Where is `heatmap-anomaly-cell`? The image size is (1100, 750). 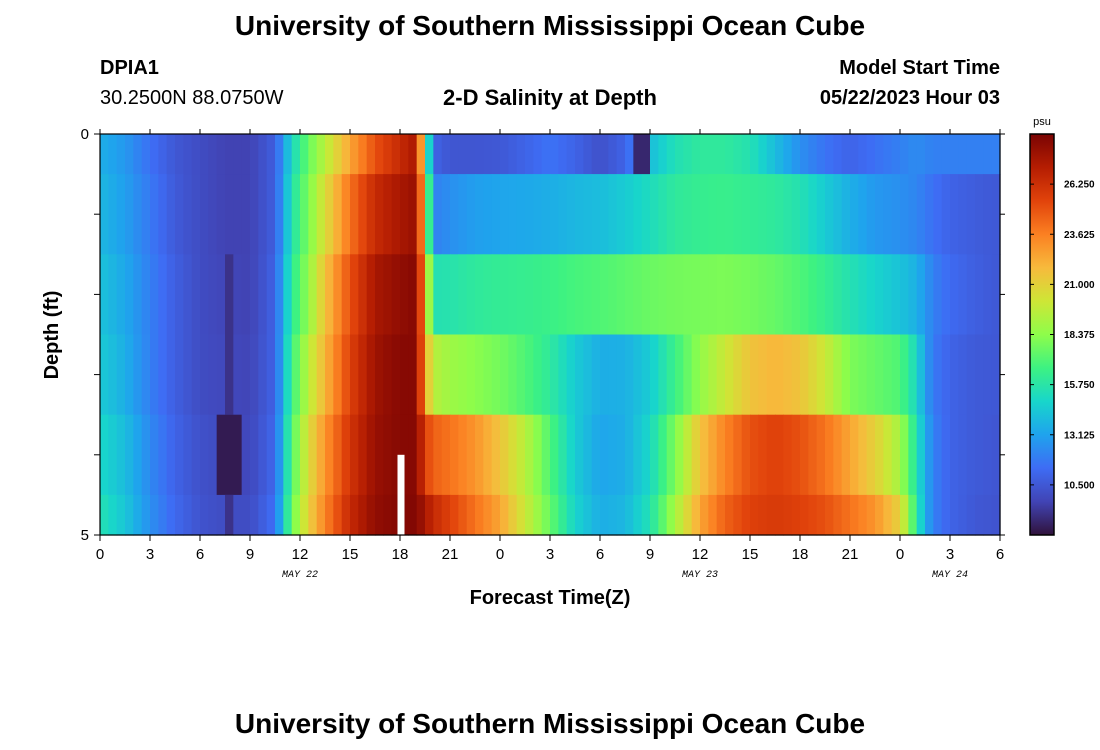 heatmap-anomaly-cell is located at coordinates (229, 454).